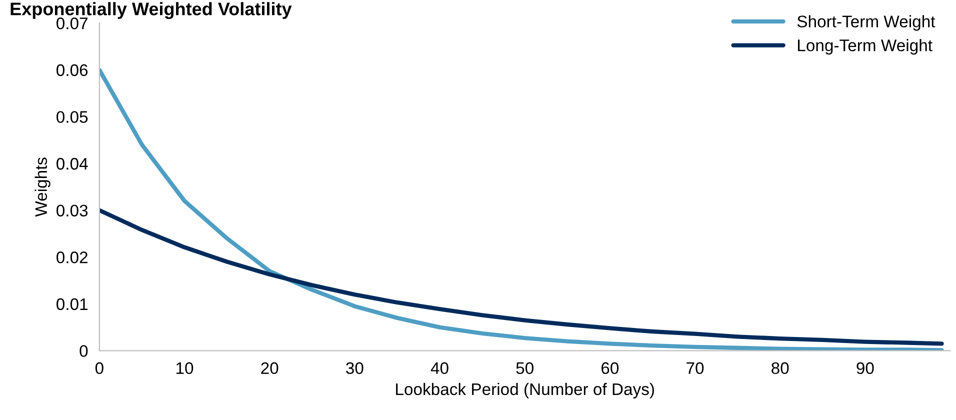 This screenshot has width=956, height=420. What do you see at coordinates (355, 368) in the screenshot?
I see `x-tick-label: 30` at bounding box center [355, 368].